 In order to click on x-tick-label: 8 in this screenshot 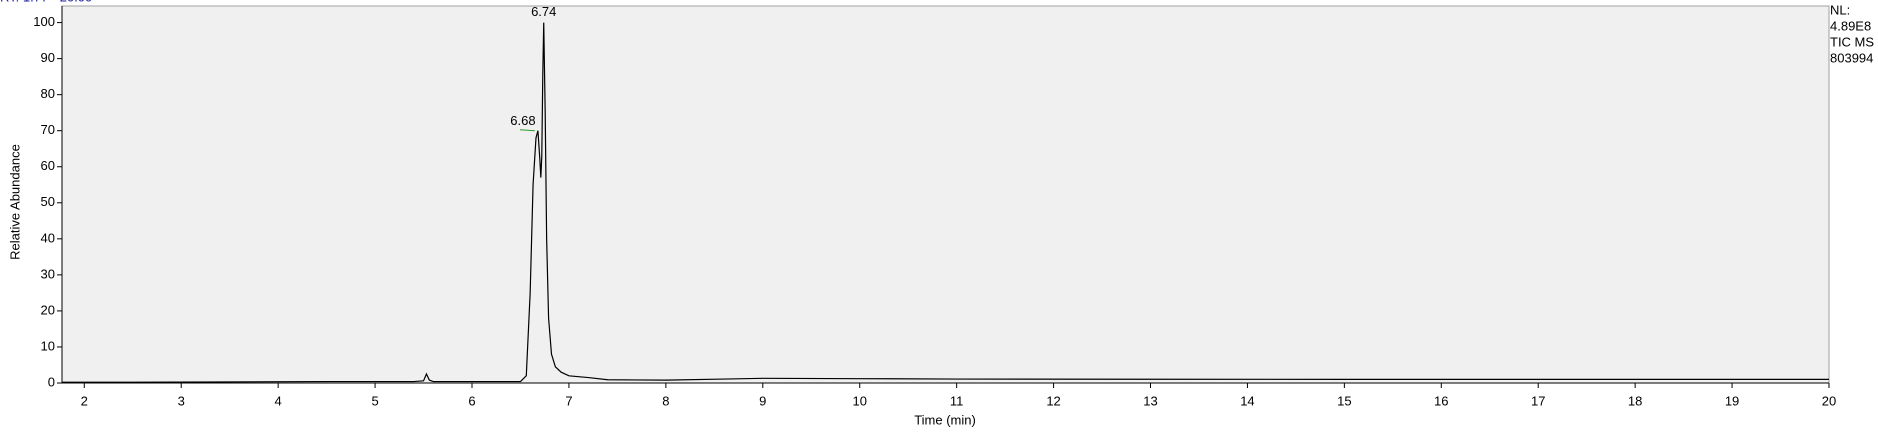, I will do `click(665, 400)`.